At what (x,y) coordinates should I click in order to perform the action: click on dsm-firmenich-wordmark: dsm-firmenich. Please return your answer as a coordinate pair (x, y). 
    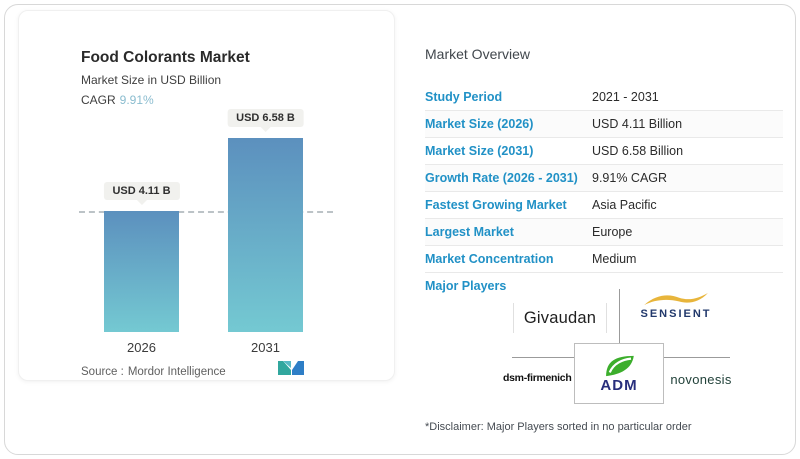
    Looking at the image, I should click on (537, 378).